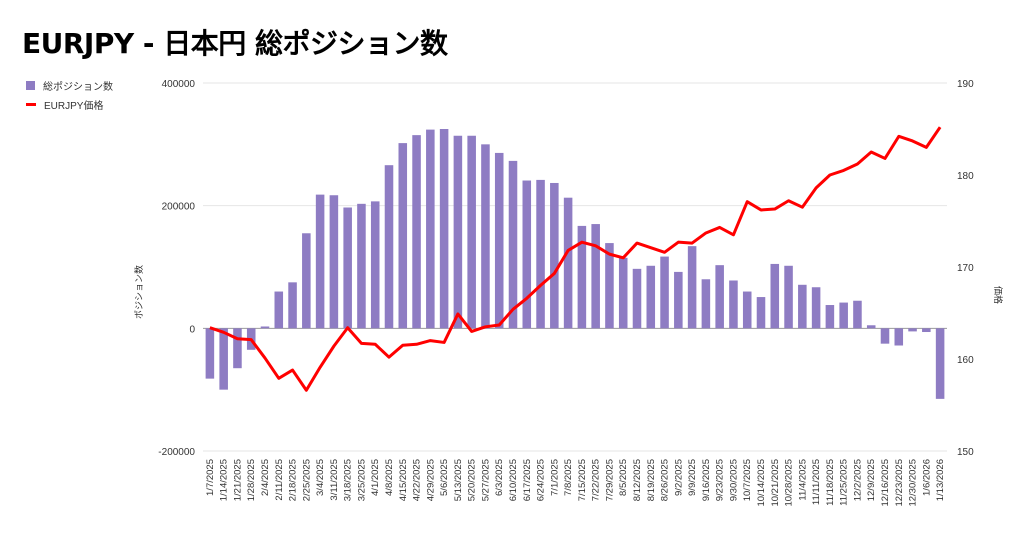  What do you see at coordinates (720, 480) in the screenshot?
I see `x-tick-label: 9/23/2025` at bounding box center [720, 480].